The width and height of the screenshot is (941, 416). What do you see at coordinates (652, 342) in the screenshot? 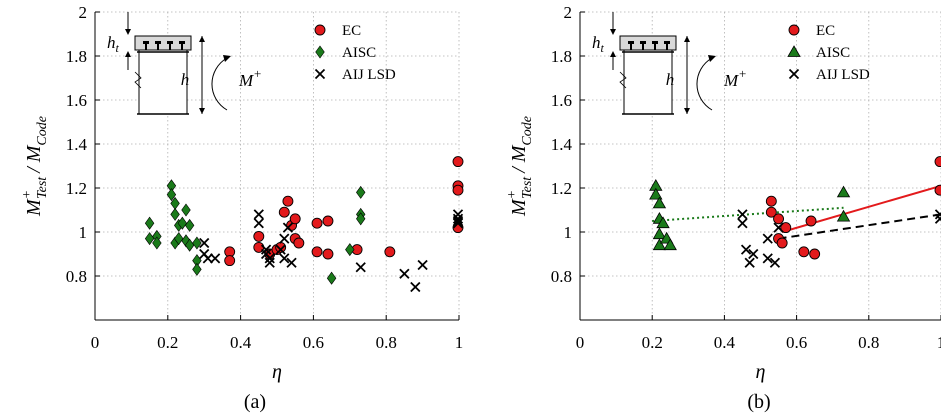
I see `x-tick-label: 0.2` at bounding box center [652, 342].